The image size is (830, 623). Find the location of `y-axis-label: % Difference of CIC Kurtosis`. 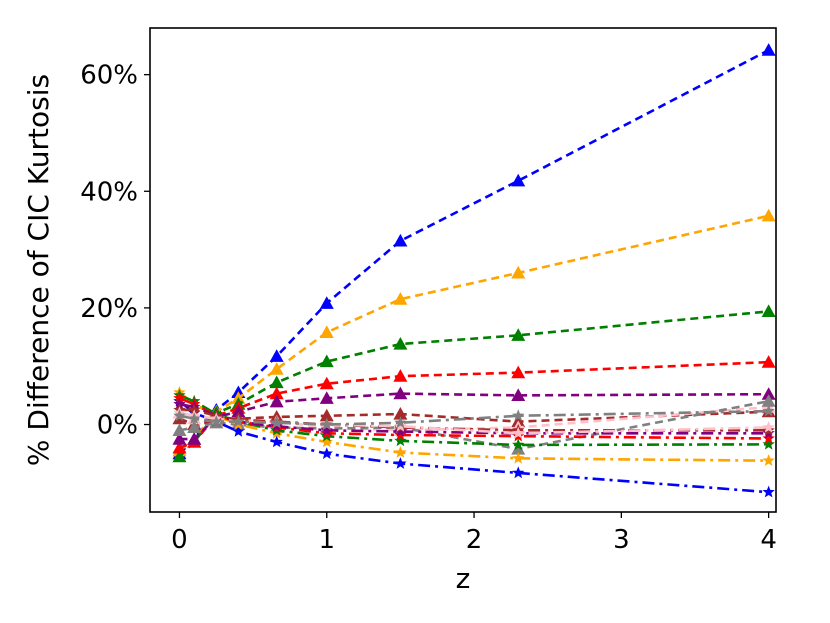

y-axis-label: % Difference of CIC Kurtosis is located at coordinates (38, 270).